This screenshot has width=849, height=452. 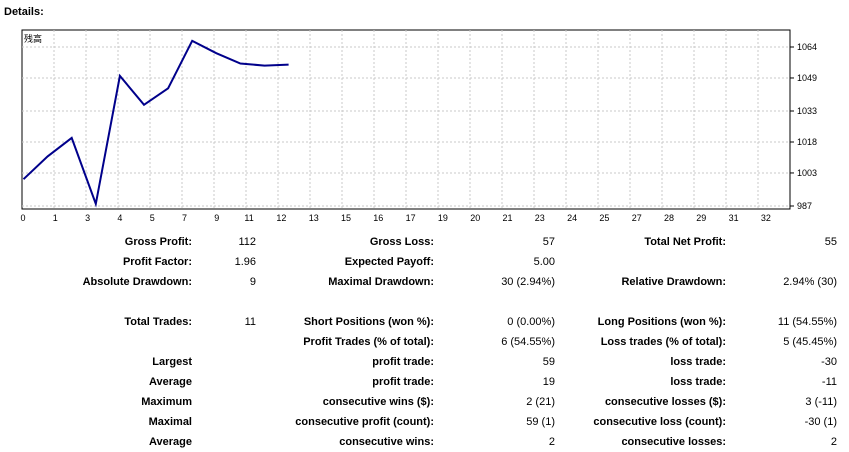 I want to click on stat-label: consecutive wins:, so click(x=386, y=442).